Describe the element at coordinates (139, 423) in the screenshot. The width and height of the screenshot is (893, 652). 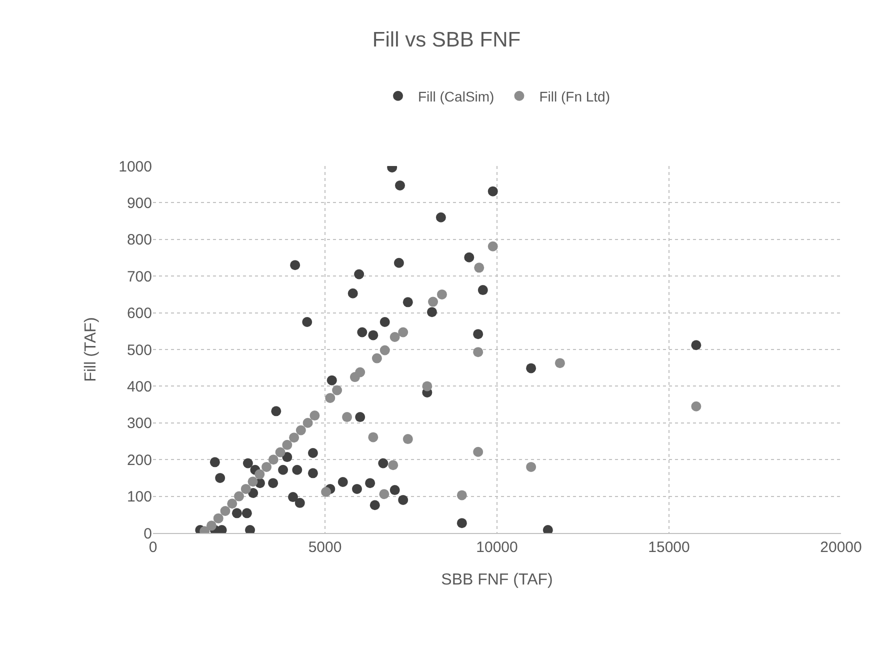
I see `y-tick-label: 300` at that location.